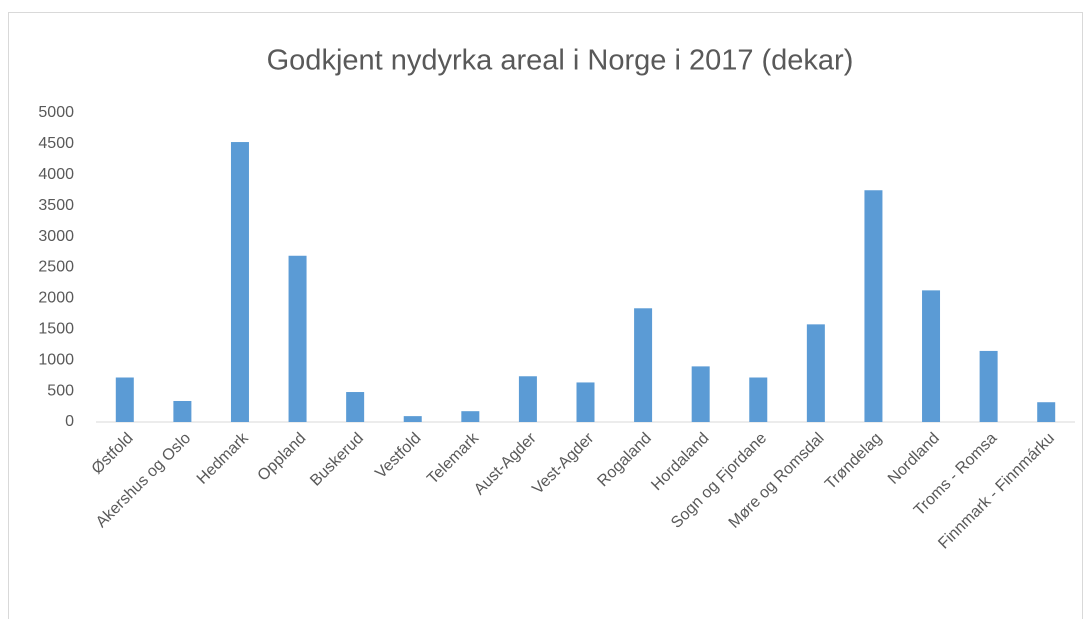  What do you see at coordinates (56, 174) in the screenshot?
I see `y-tick-label: 4000` at bounding box center [56, 174].